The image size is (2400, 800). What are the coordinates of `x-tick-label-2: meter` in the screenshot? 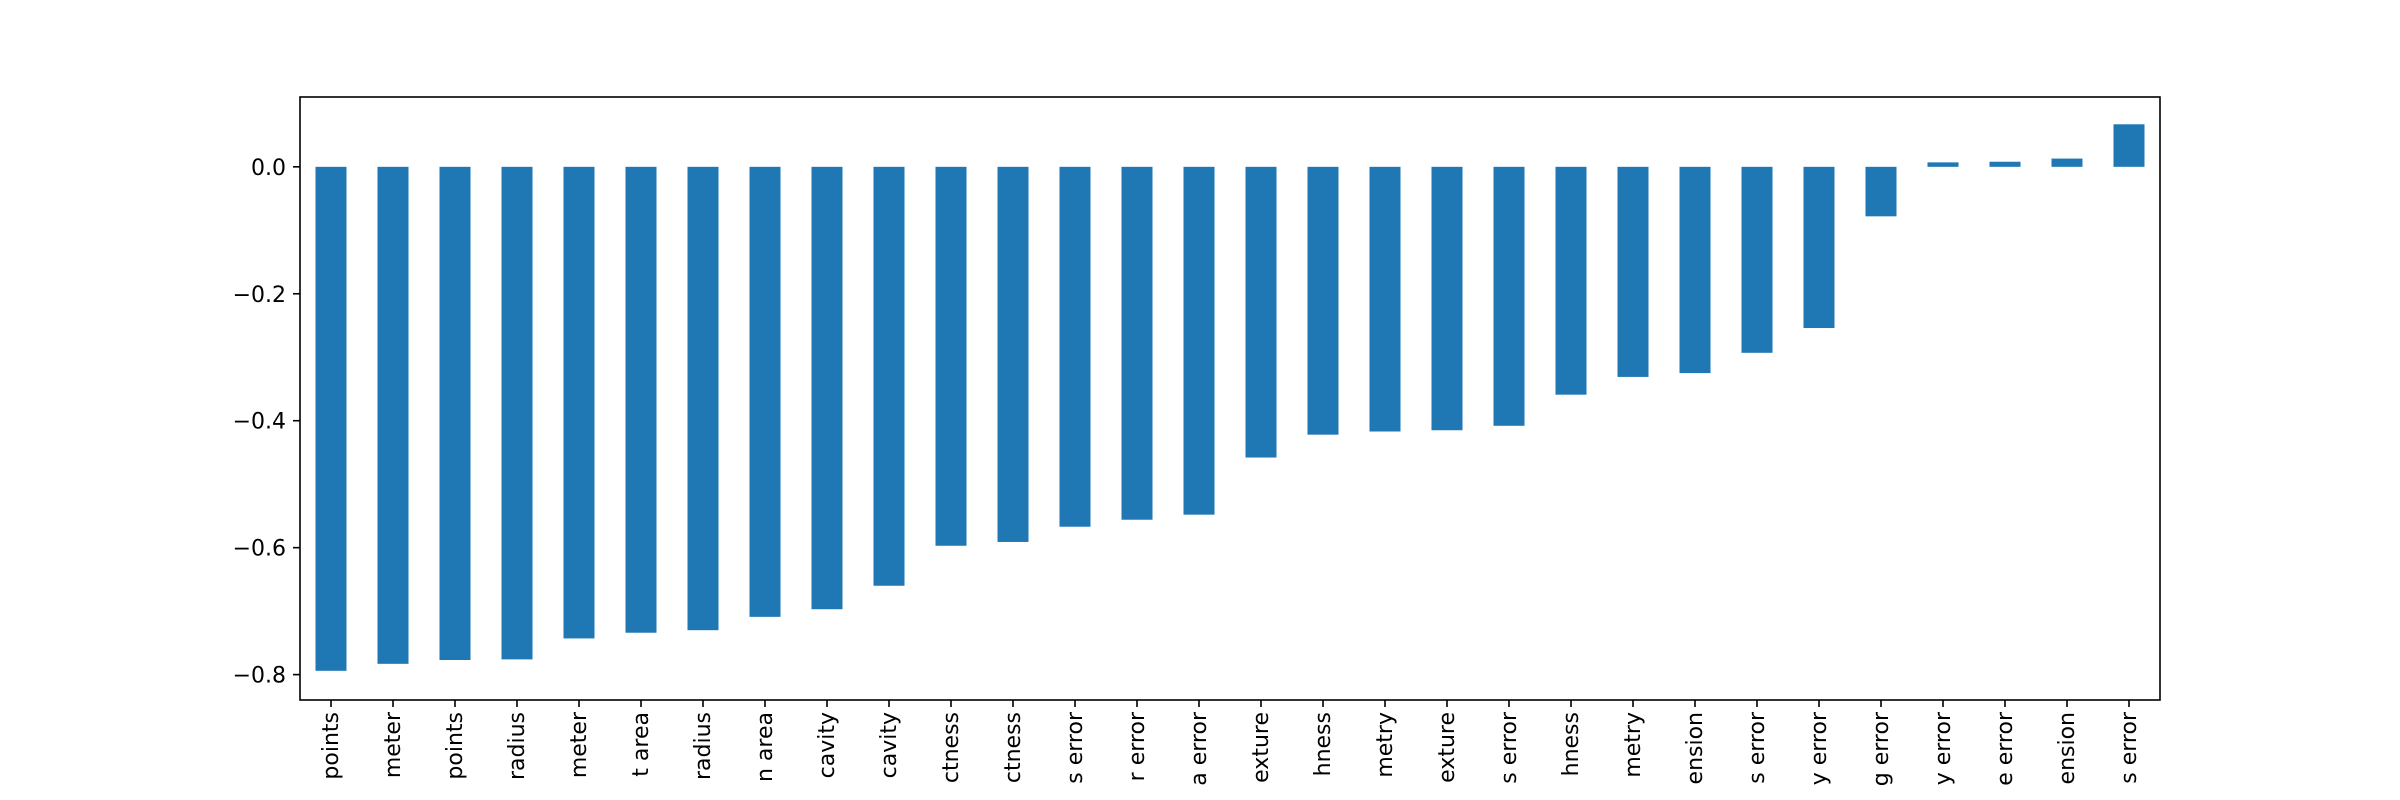 It's located at (393, 744).